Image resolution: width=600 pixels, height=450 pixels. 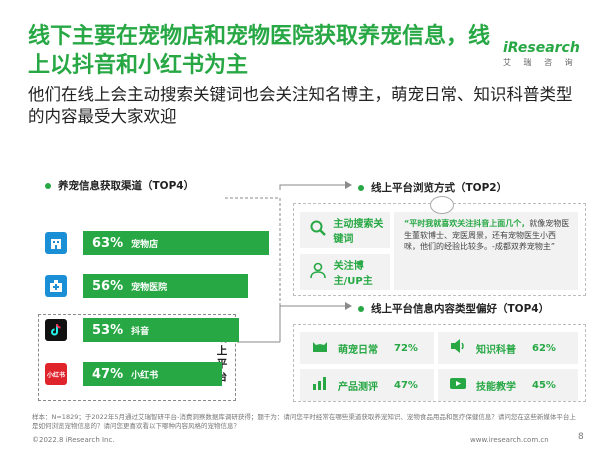 What do you see at coordinates (318, 272) in the screenshot?
I see `person-icon` at bounding box center [318, 272].